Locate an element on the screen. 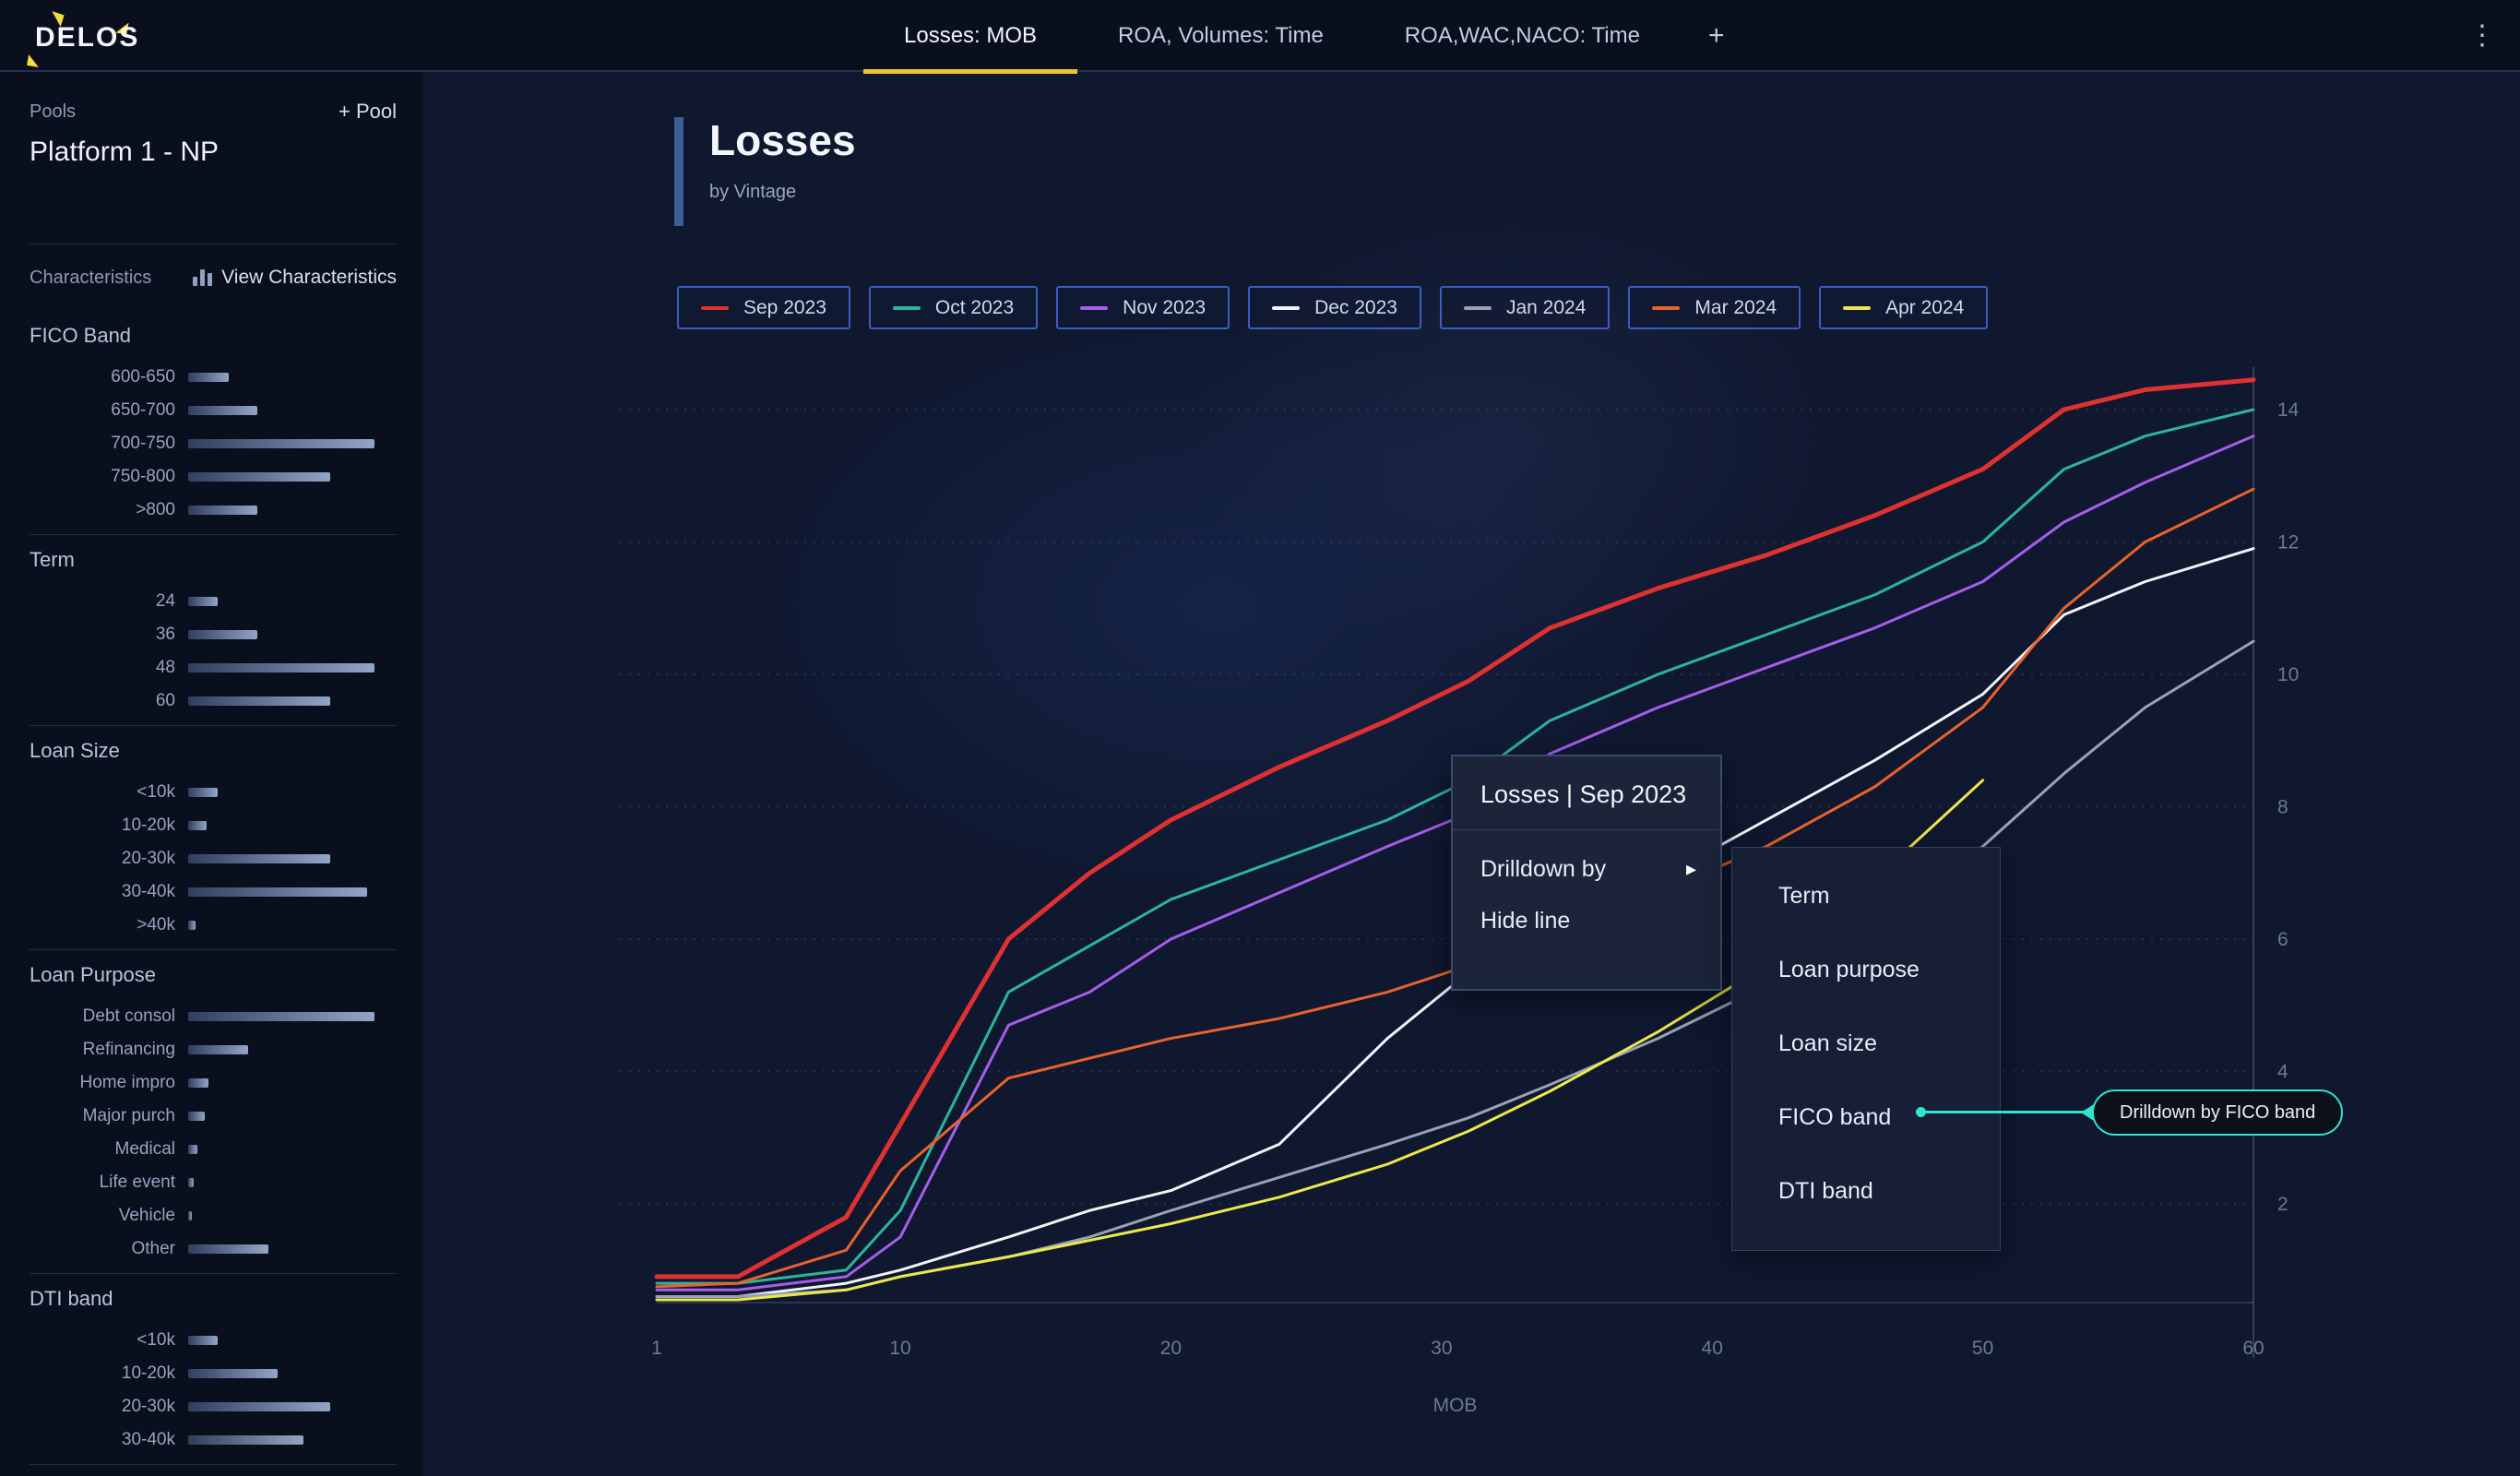 The height and width of the screenshot is (1476, 2520). x-axis-tick-label: 20 is located at coordinates (1171, 1348).